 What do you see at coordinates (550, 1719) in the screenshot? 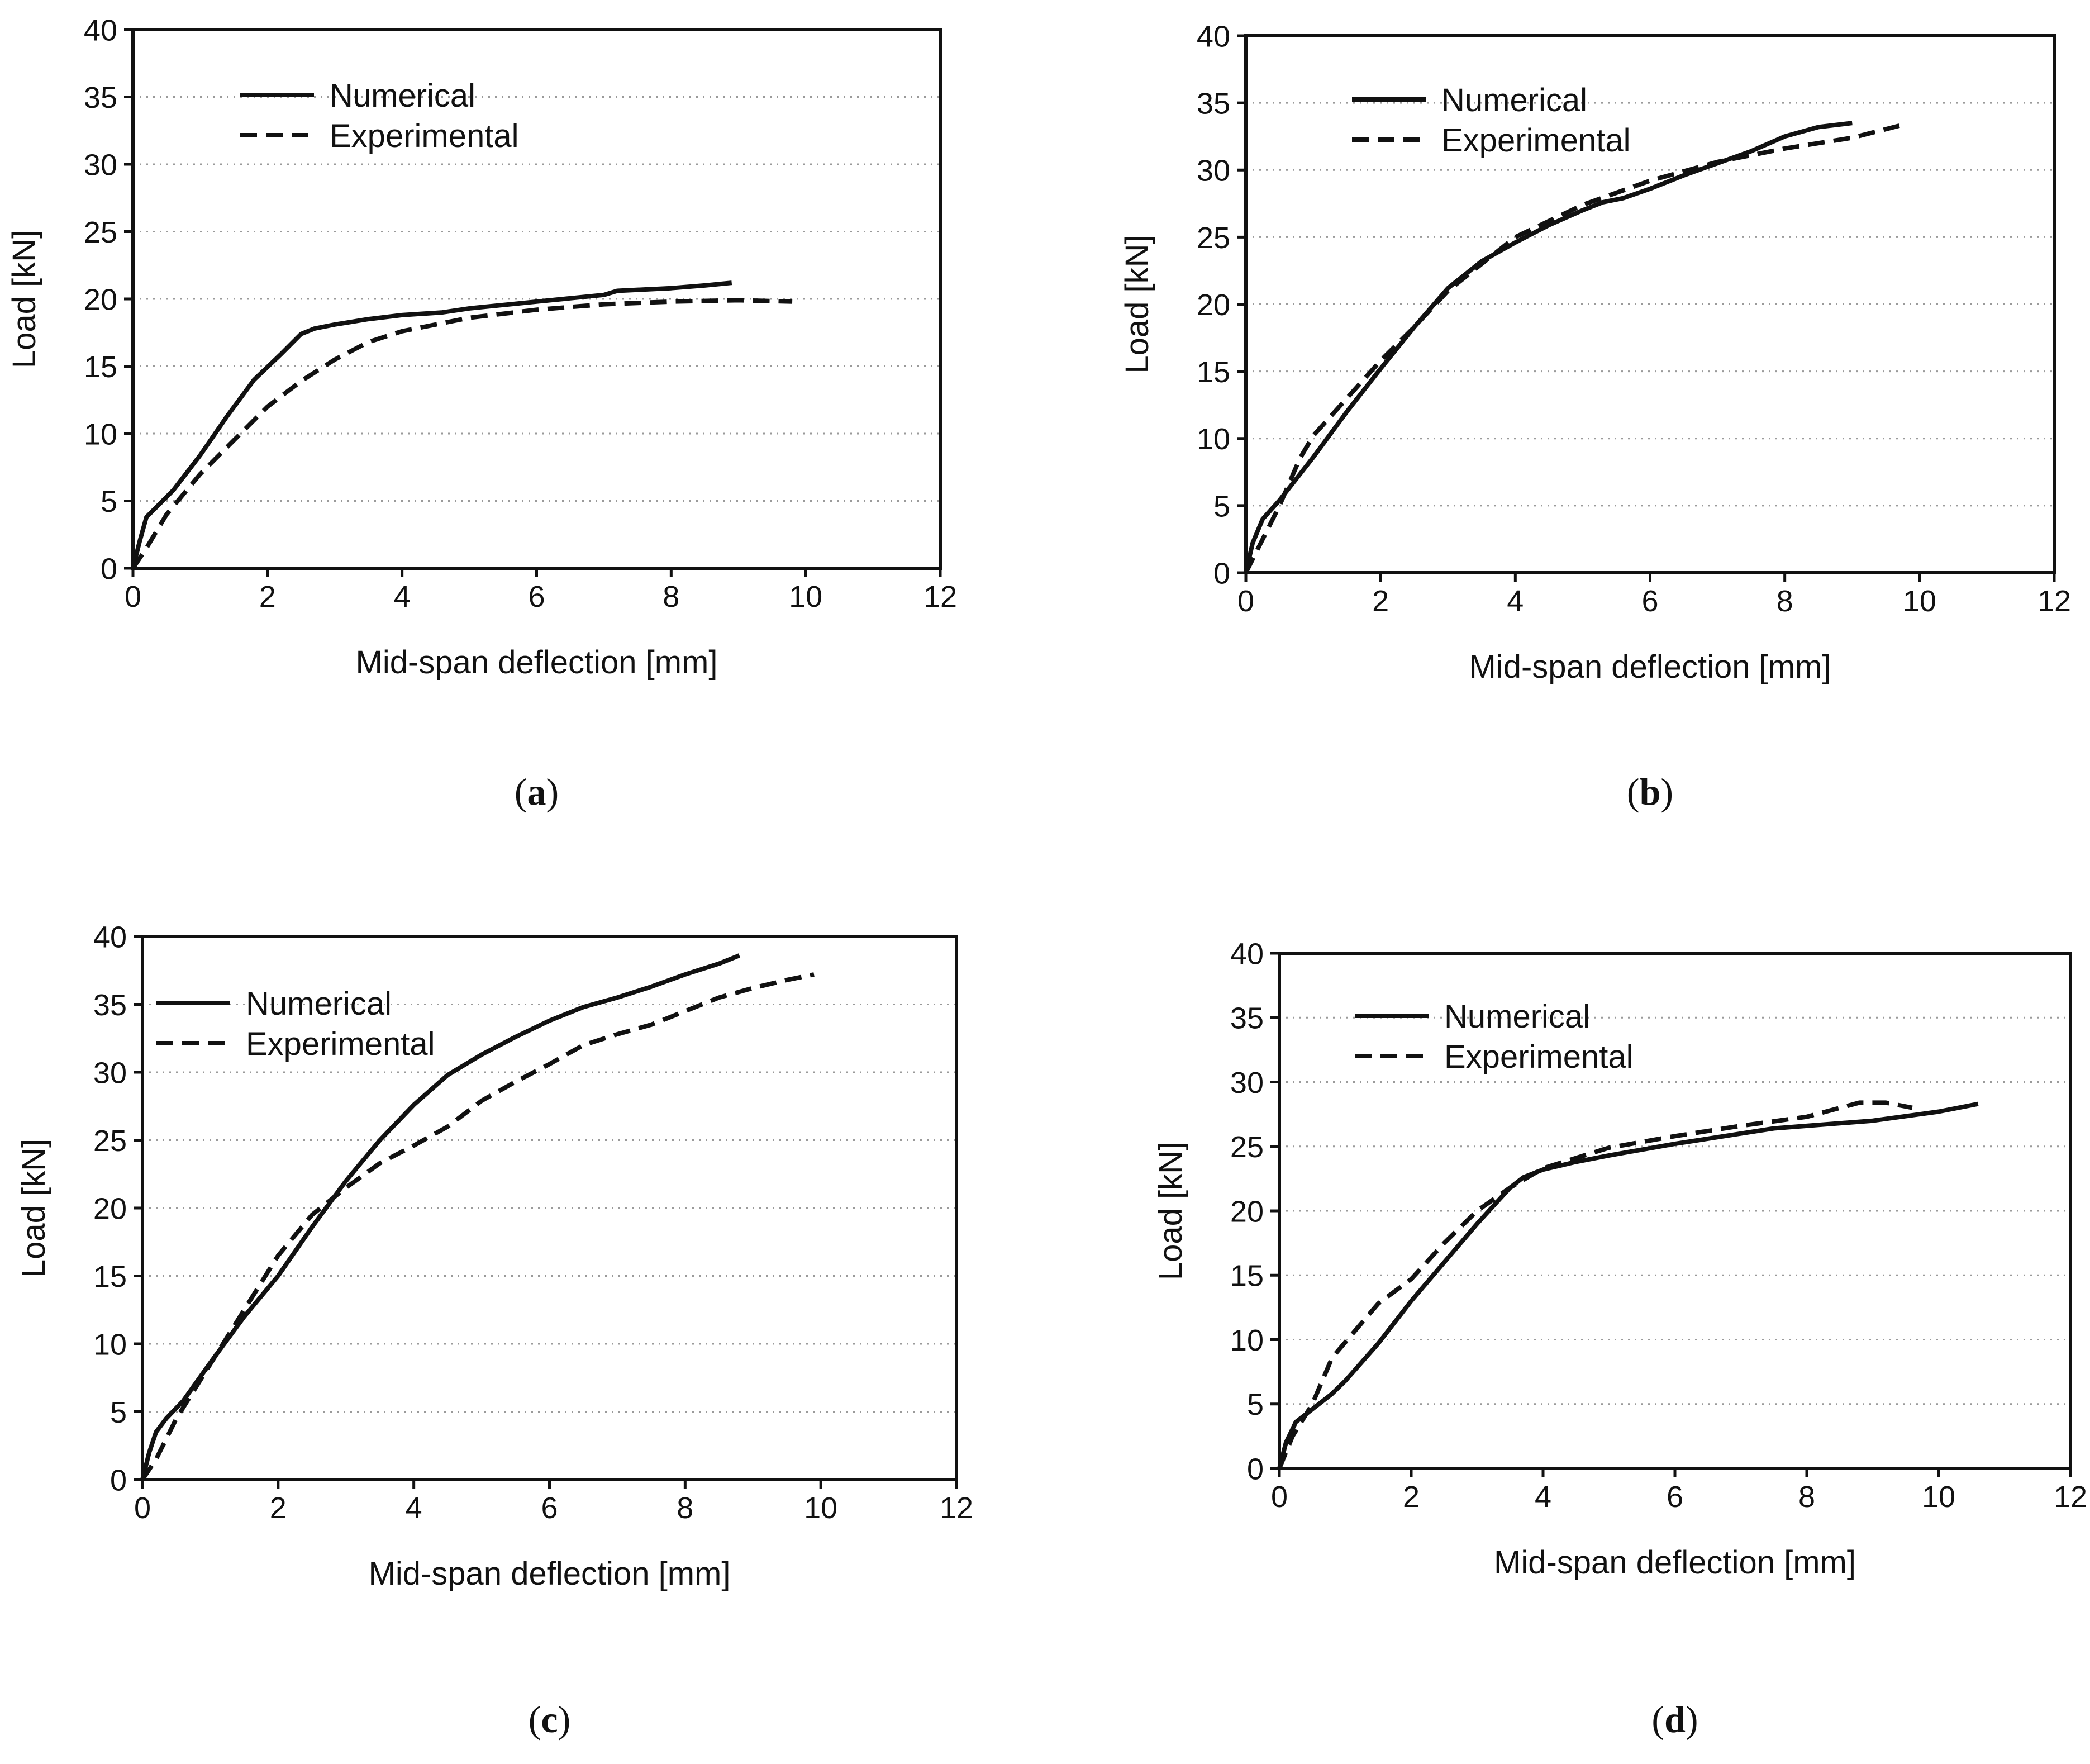
I see `panel-caption: (c)` at bounding box center [550, 1719].